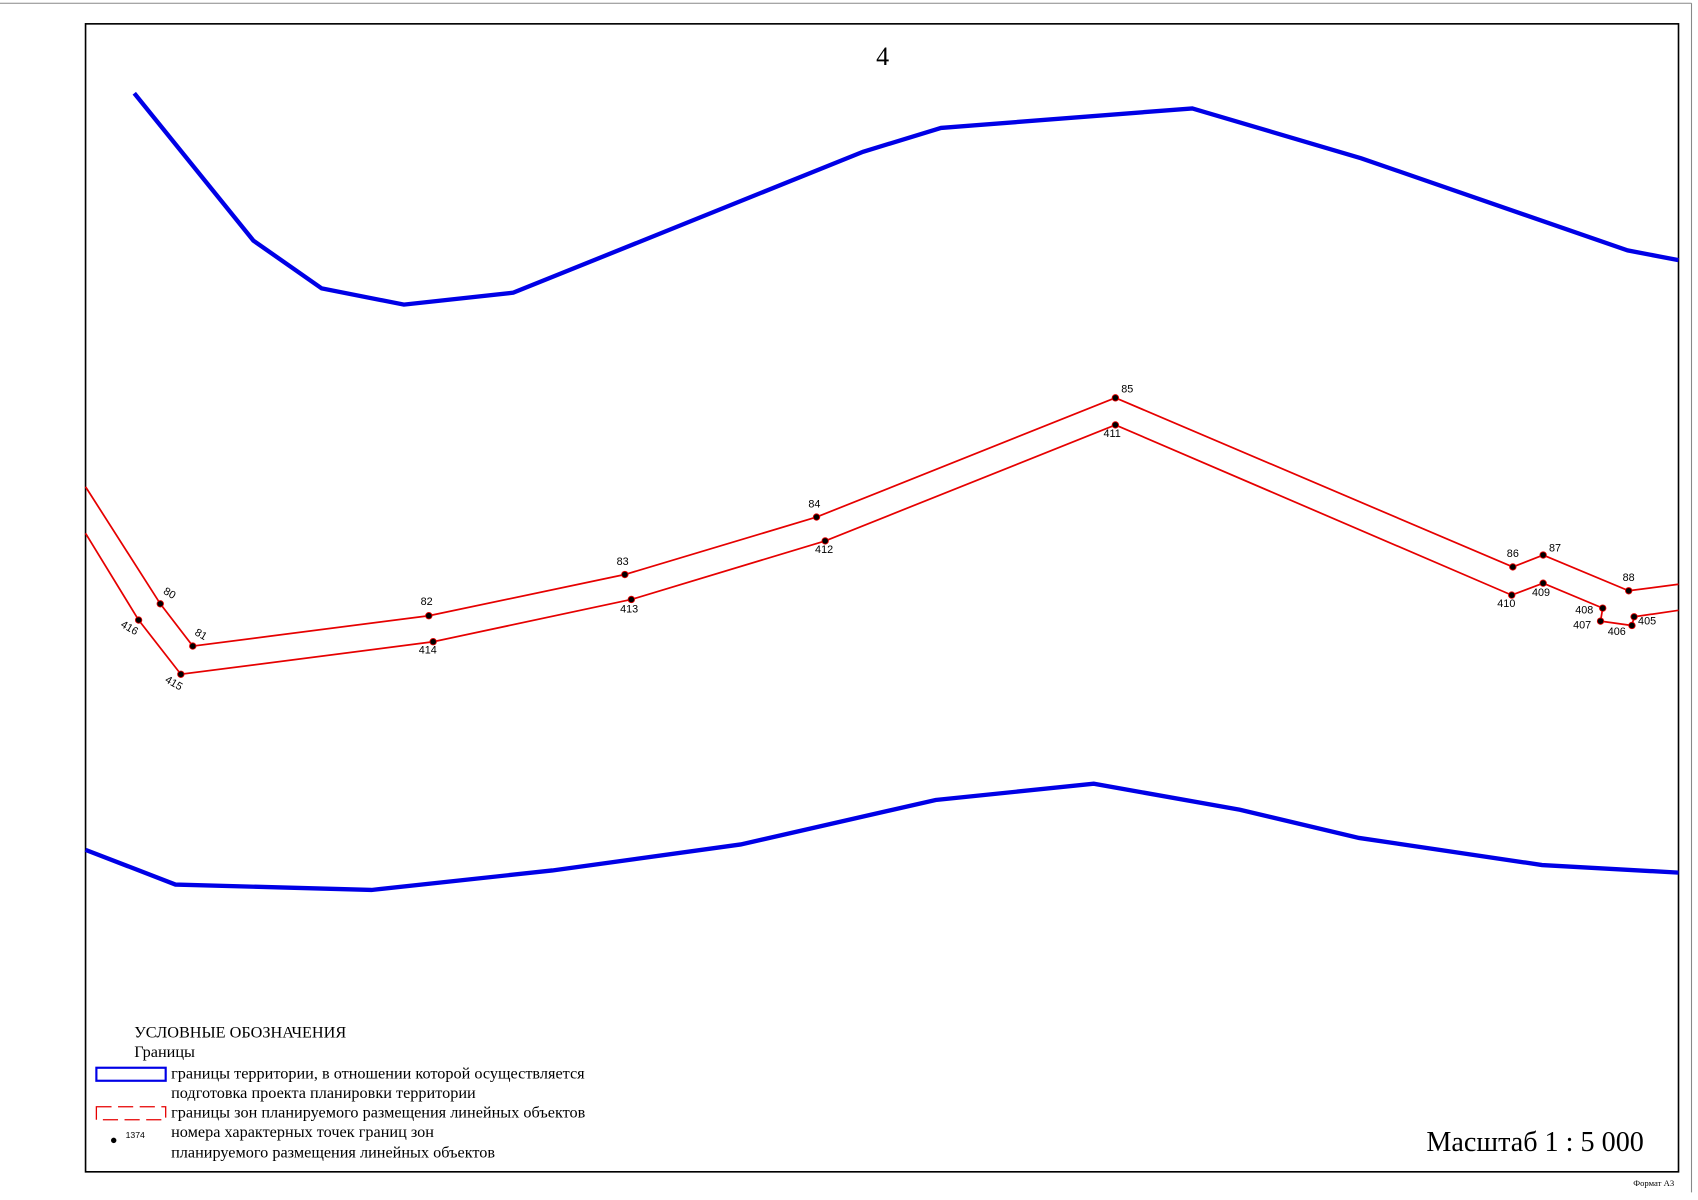 The width and height of the screenshot is (1698, 1200). Describe the element at coordinates (1555, 549) in the screenshot. I see `point-label: 87` at that location.